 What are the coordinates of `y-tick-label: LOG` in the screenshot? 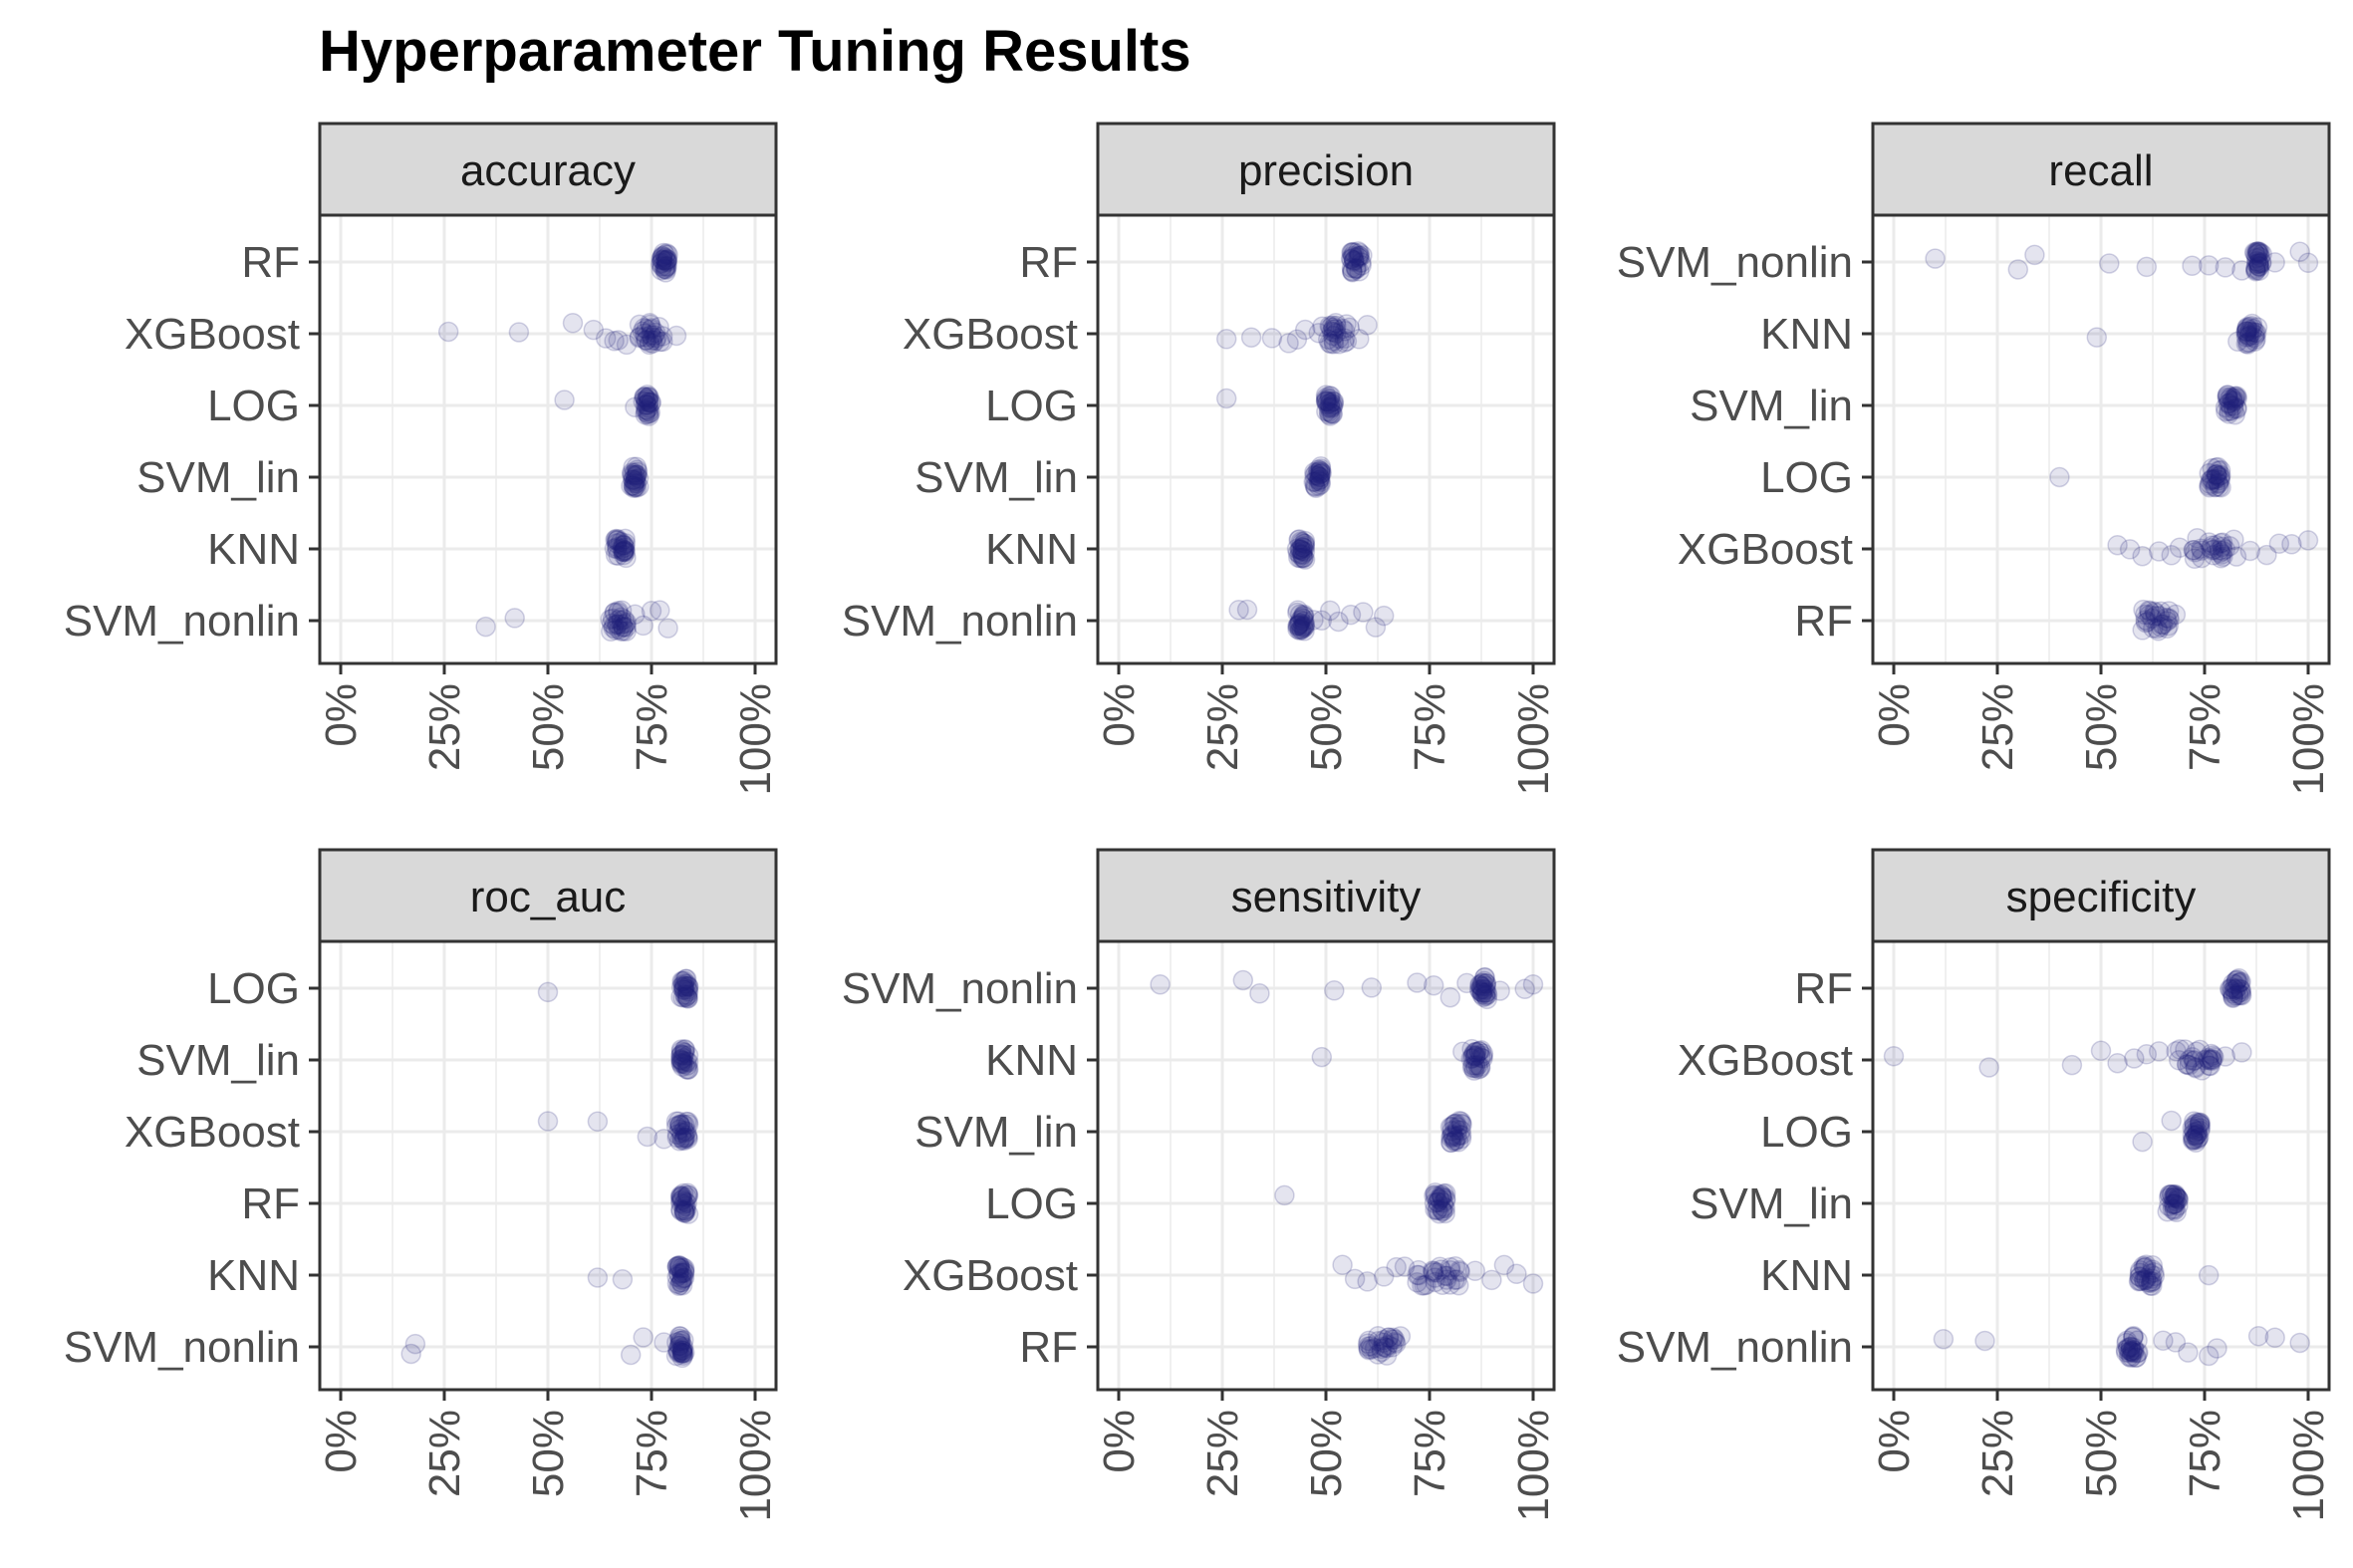 It's located at (1806, 1132).